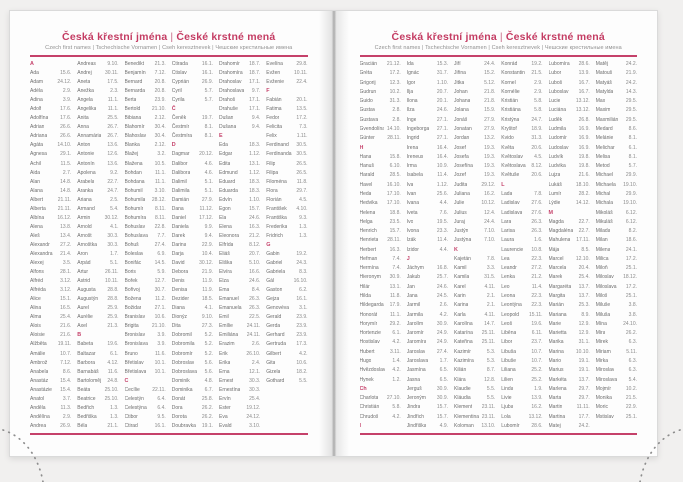 The height and width of the screenshot is (482, 683). Describe the element at coordinates (84, 82) in the screenshot. I see `name-label: Aneta` at that location.